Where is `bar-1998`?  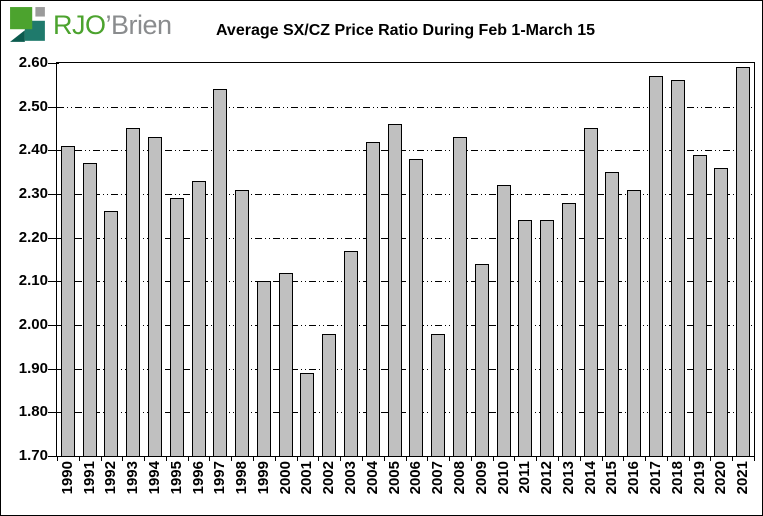
bar-1998 is located at coordinates (242, 323).